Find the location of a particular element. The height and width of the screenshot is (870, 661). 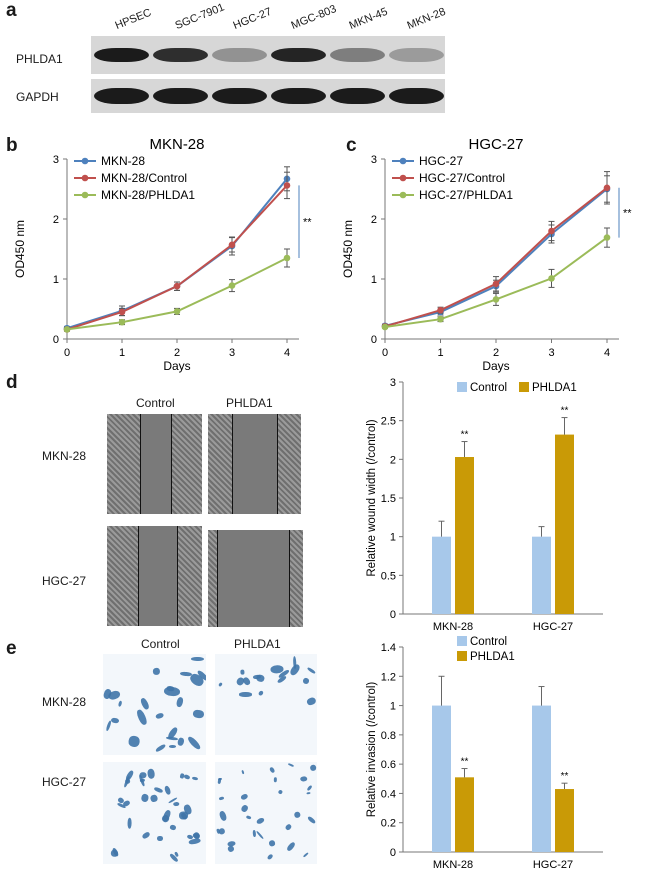

legend-label-hgc-27-phlda1: HGC-27/PHLDA1 is located at coordinates (466, 195).